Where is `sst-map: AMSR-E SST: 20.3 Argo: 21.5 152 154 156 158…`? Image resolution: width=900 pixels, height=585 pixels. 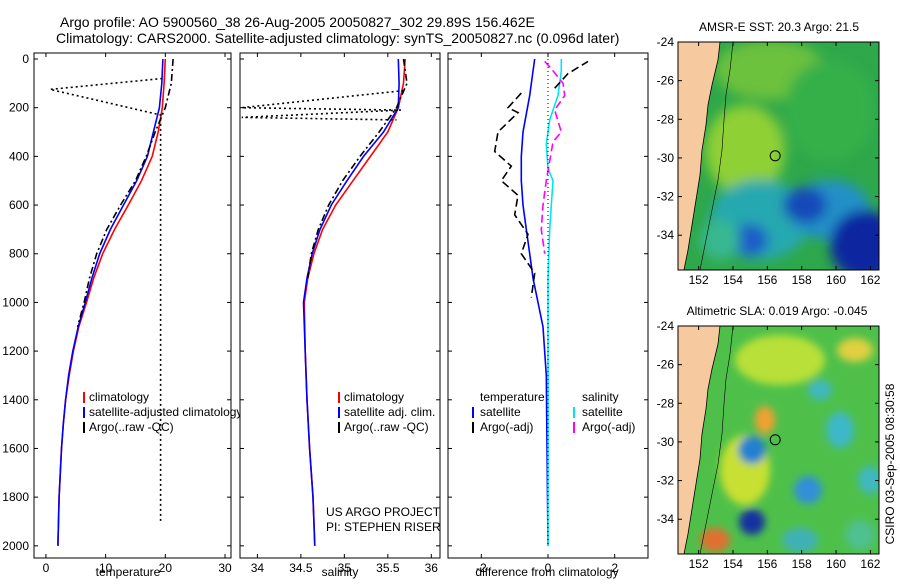
sst-map: AMSR-E SST: 20.3 Argo: 21.5 152 154 156 158… is located at coordinates (769, 153).